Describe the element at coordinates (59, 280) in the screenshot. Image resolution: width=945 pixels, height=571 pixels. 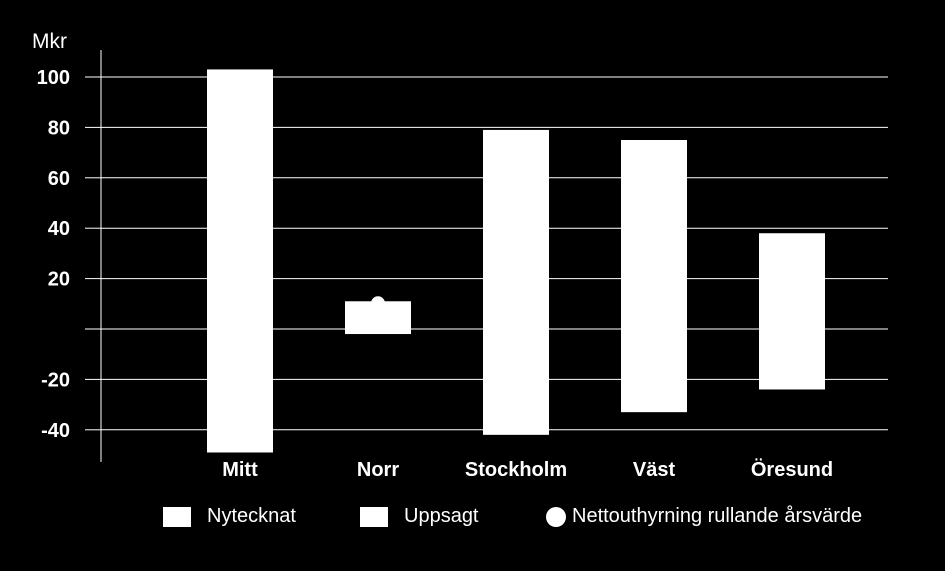
I see `y-tick-label: 20` at that location.